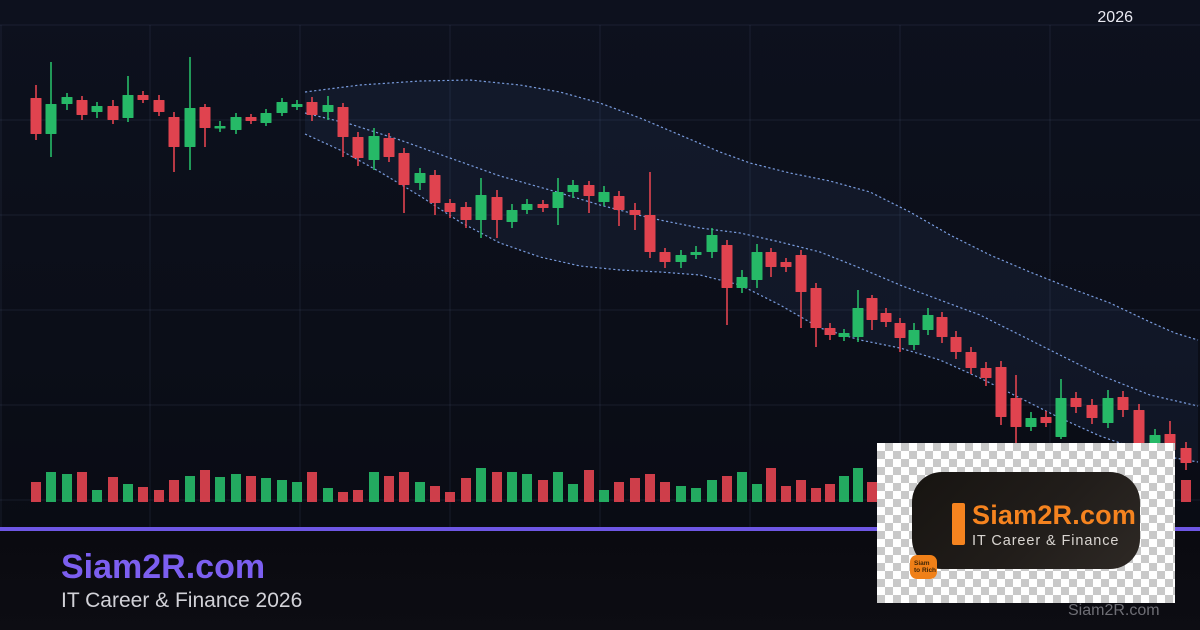  Describe the element at coordinates (1046, 541) in the screenshot. I see `logo-subtitle: IT Career & Finance` at that location.